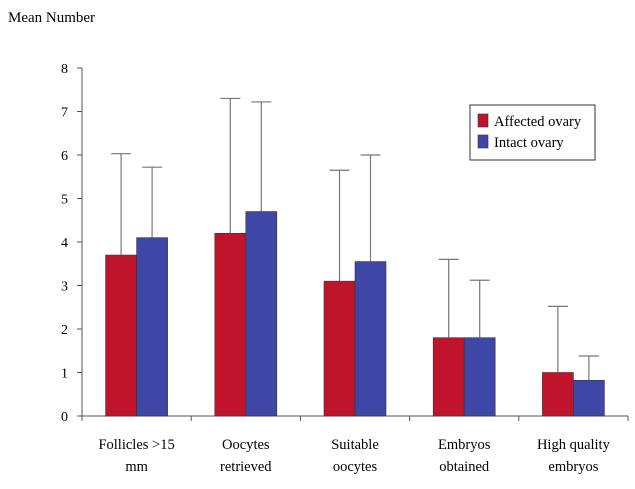 The width and height of the screenshot is (635, 489). Describe the element at coordinates (64, 287) in the screenshot. I see `y-tick-label: 3` at that location.